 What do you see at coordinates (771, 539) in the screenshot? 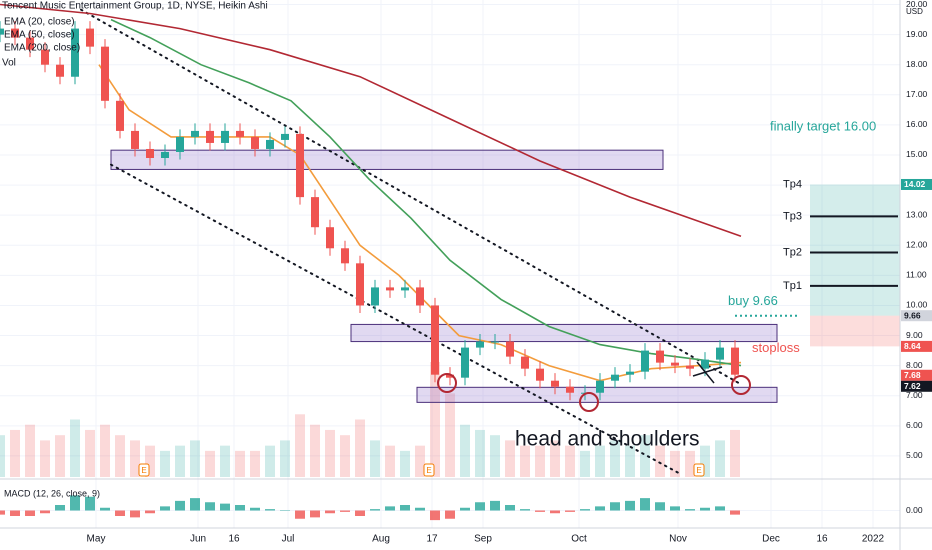
I see `x-tick-label: Dec` at bounding box center [771, 539].